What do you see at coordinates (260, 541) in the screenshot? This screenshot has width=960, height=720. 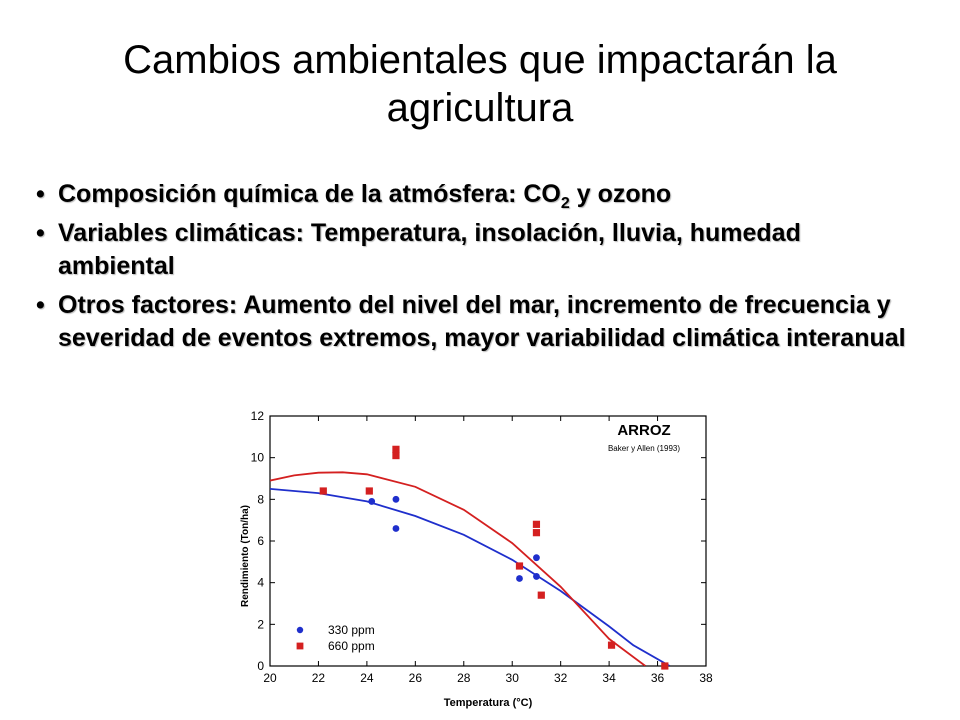 I see `y-tick-label: 6` at bounding box center [260, 541].